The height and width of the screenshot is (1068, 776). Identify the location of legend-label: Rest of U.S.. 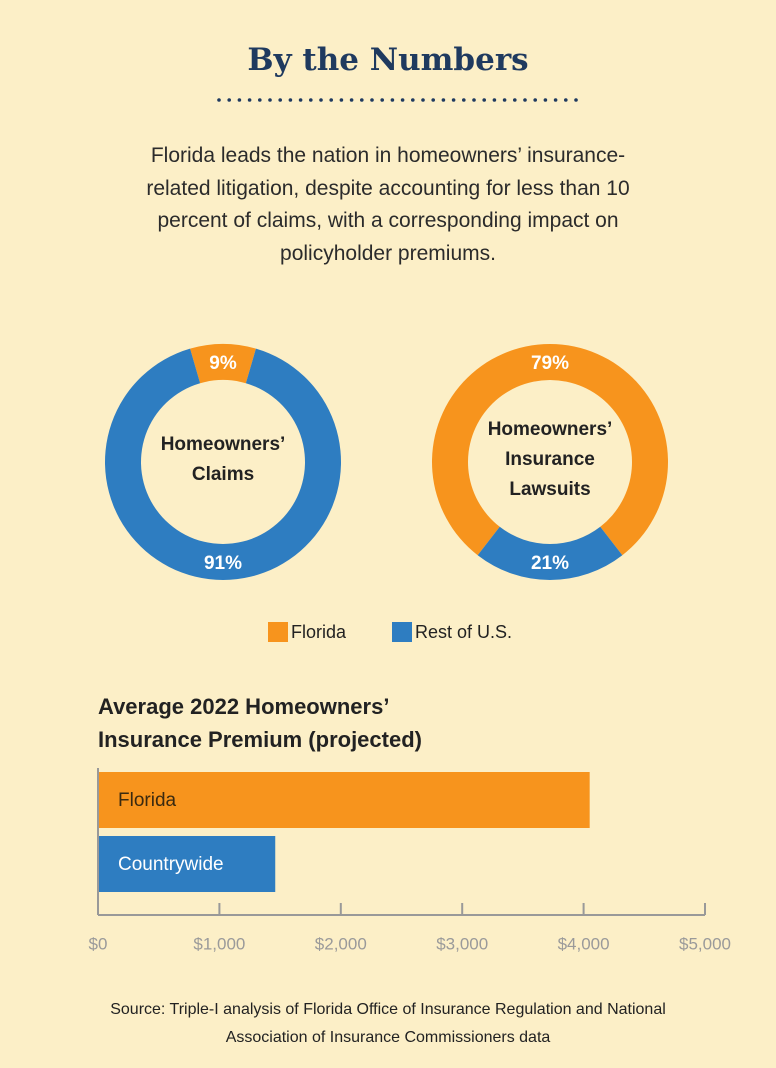
(463, 632).